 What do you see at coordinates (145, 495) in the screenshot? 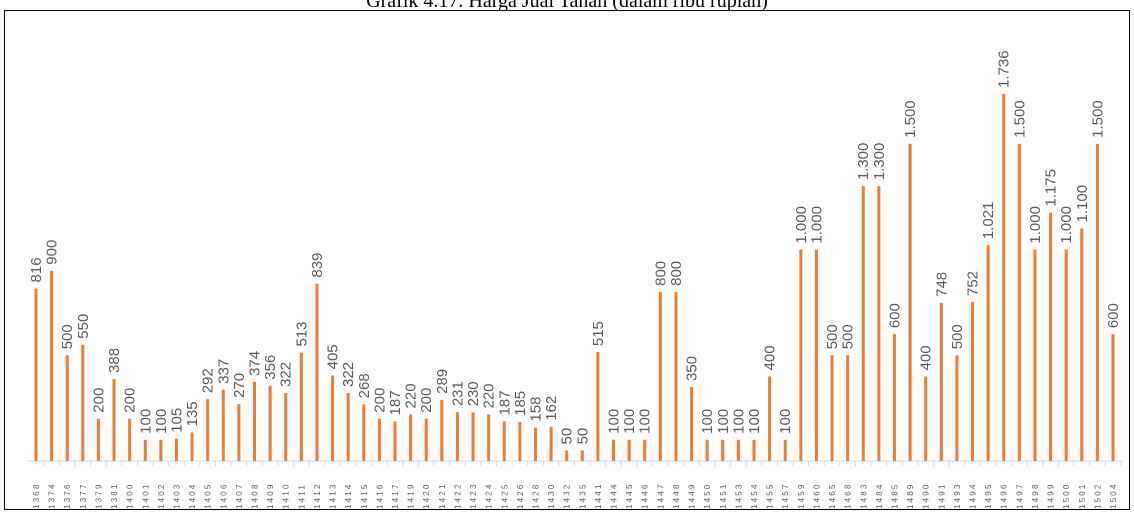
I see `x-tick-label: 1401` at bounding box center [145, 495].